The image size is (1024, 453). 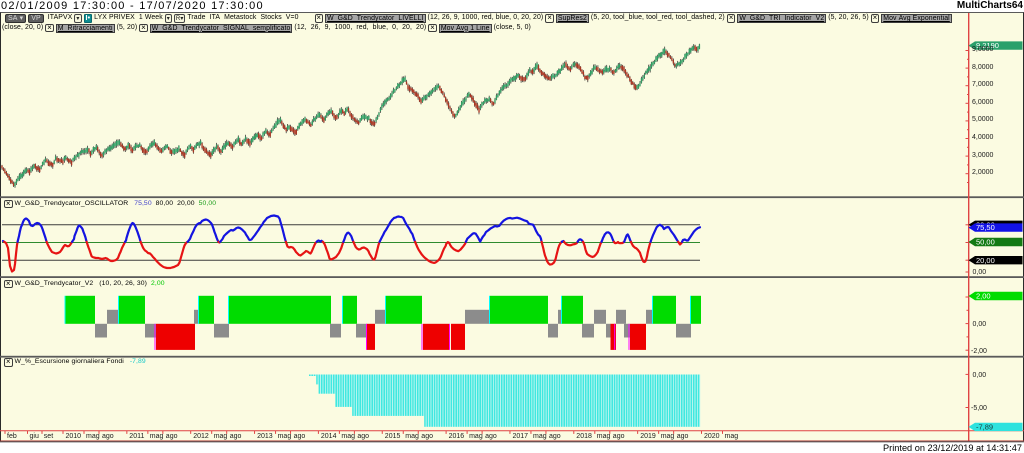 I want to click on svg-text: -5,00, so click(x=979, y=408).